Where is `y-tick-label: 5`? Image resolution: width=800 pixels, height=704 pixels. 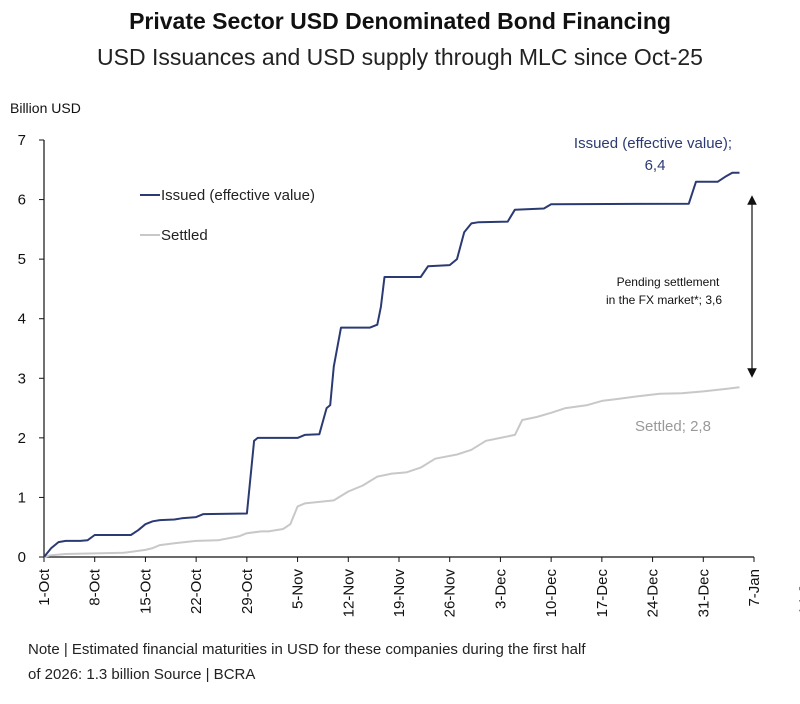 y-tick-label: 5 is located at coordinates (22, 259).